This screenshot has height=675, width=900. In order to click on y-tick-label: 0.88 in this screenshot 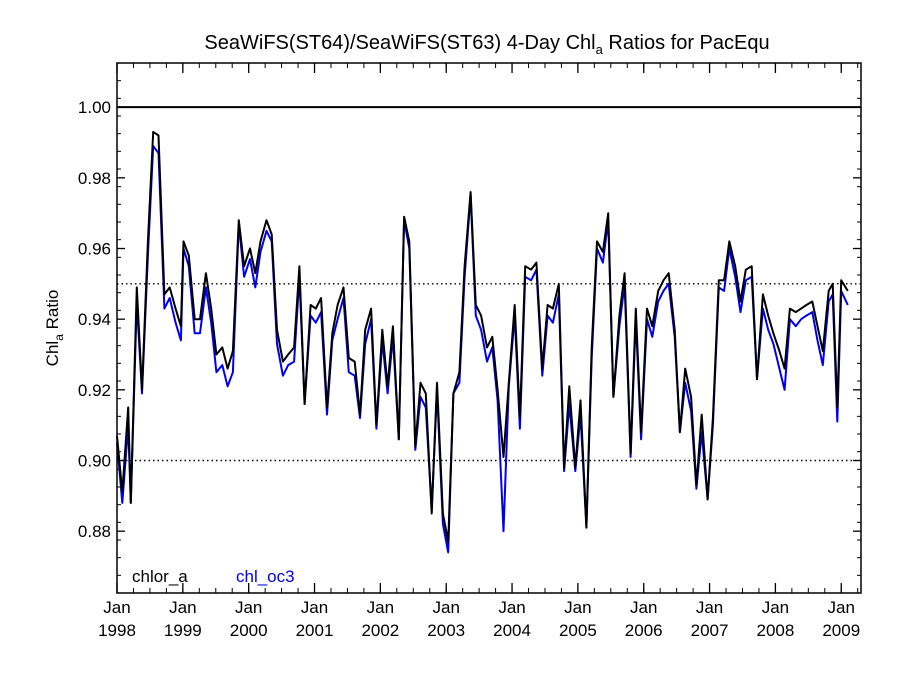, I will do `click(94, 531)`.